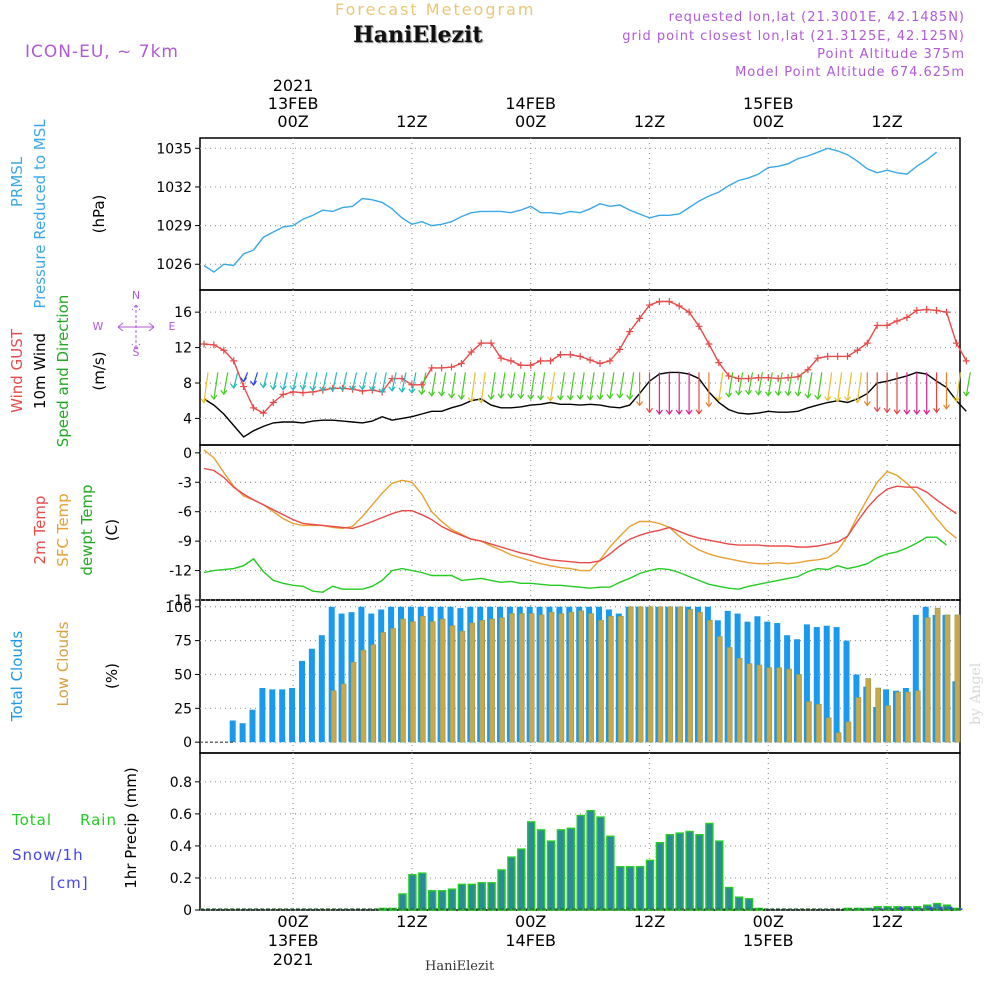  Describe the element at coordinates (293, 959) in the screenshot. I see `year-label-bottom: 2021` at that location.